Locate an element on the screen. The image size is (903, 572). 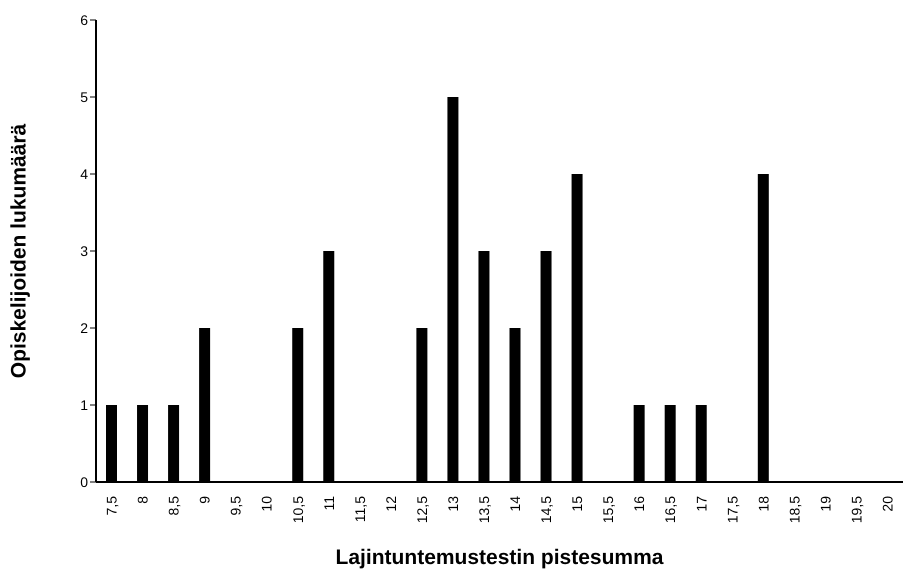
x-tick-label: 10,5 is located at coordinates (298, 510).